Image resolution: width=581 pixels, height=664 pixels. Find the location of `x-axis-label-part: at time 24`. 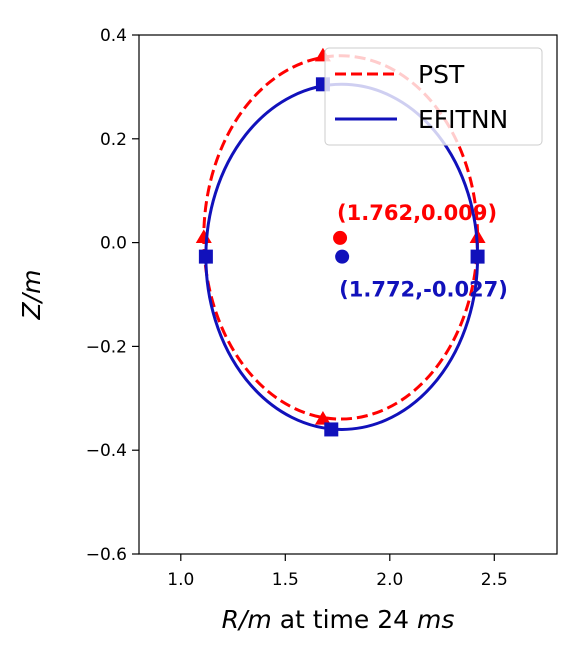

x-axis-label-part: at time 24 is located at coordinates (344, 619).